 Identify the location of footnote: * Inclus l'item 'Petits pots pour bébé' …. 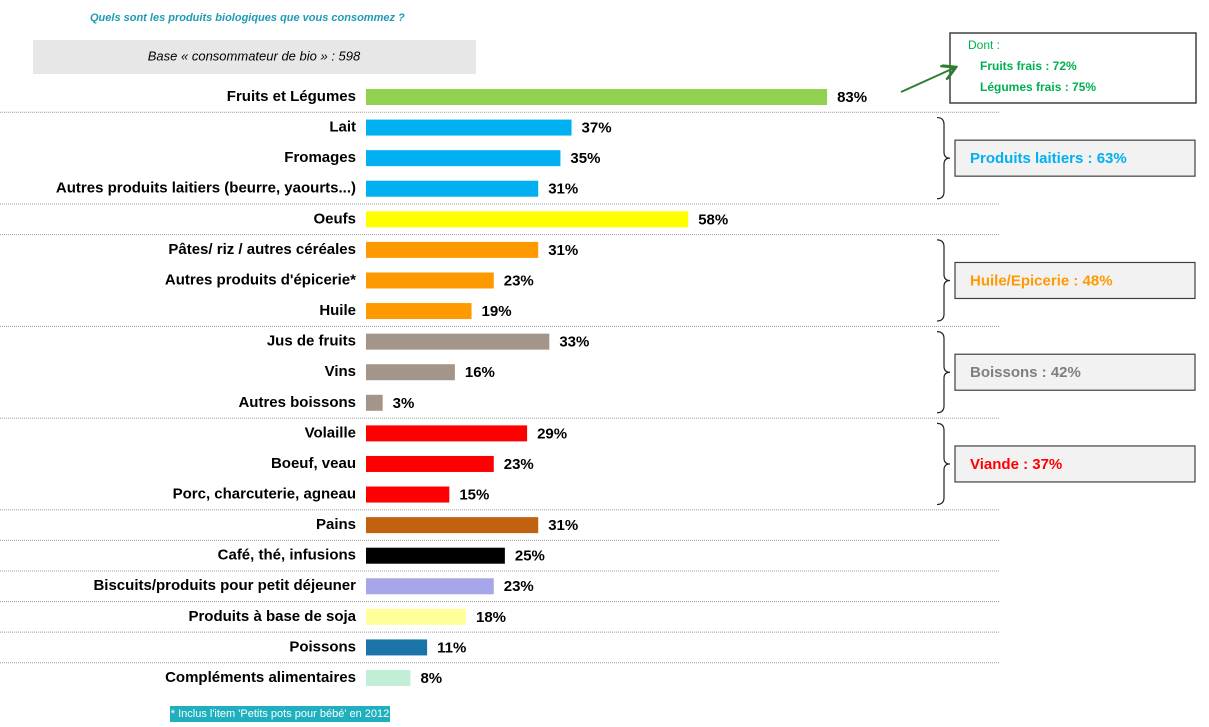
(280, 714).